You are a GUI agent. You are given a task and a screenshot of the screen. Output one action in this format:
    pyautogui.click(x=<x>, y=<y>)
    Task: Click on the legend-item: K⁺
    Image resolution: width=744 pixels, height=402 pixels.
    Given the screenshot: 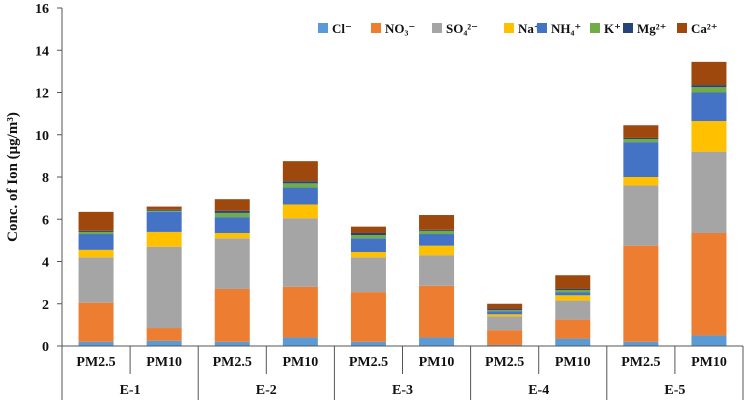 What is the action you would take?
    pyautogui.click(x=605, y=28)
    